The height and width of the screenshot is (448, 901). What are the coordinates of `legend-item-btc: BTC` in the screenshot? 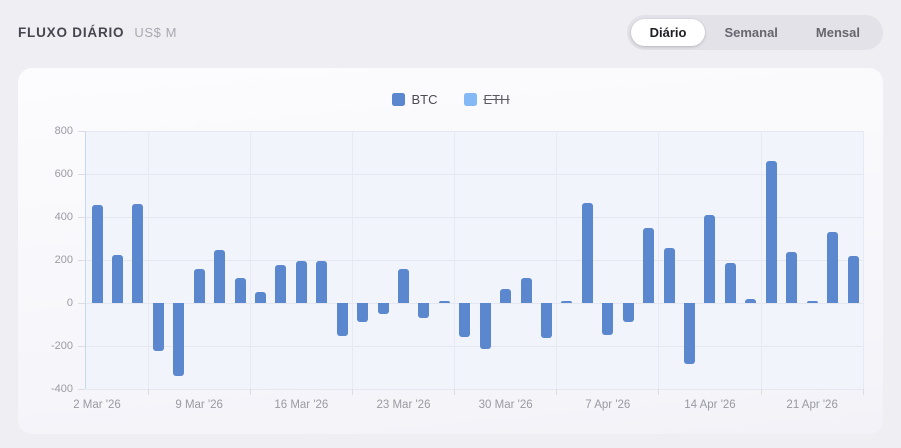 It's located at (414, 99).